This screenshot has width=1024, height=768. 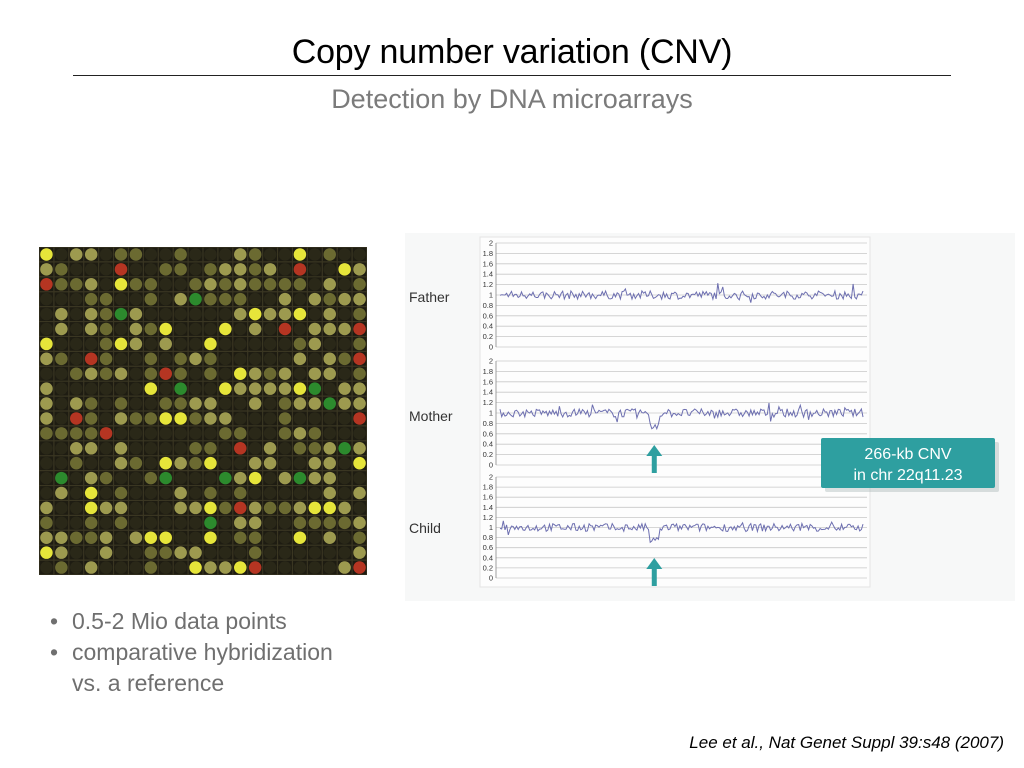 I want to click on y-tick-label: 1.2, so click(x=488, y=284).